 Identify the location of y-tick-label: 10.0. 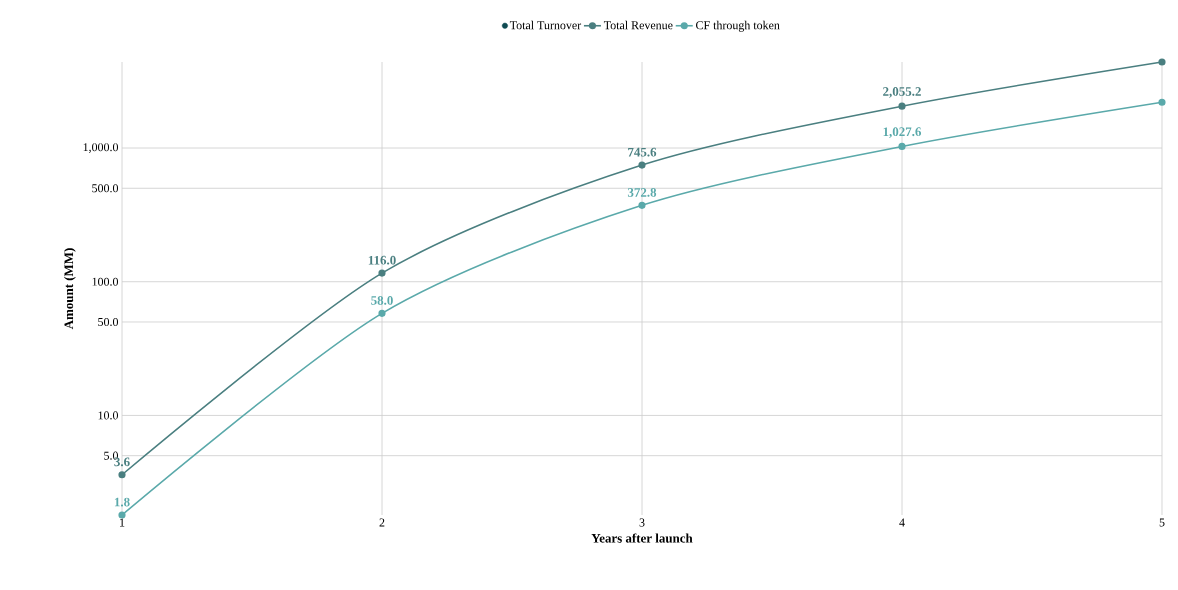
(108, 415).